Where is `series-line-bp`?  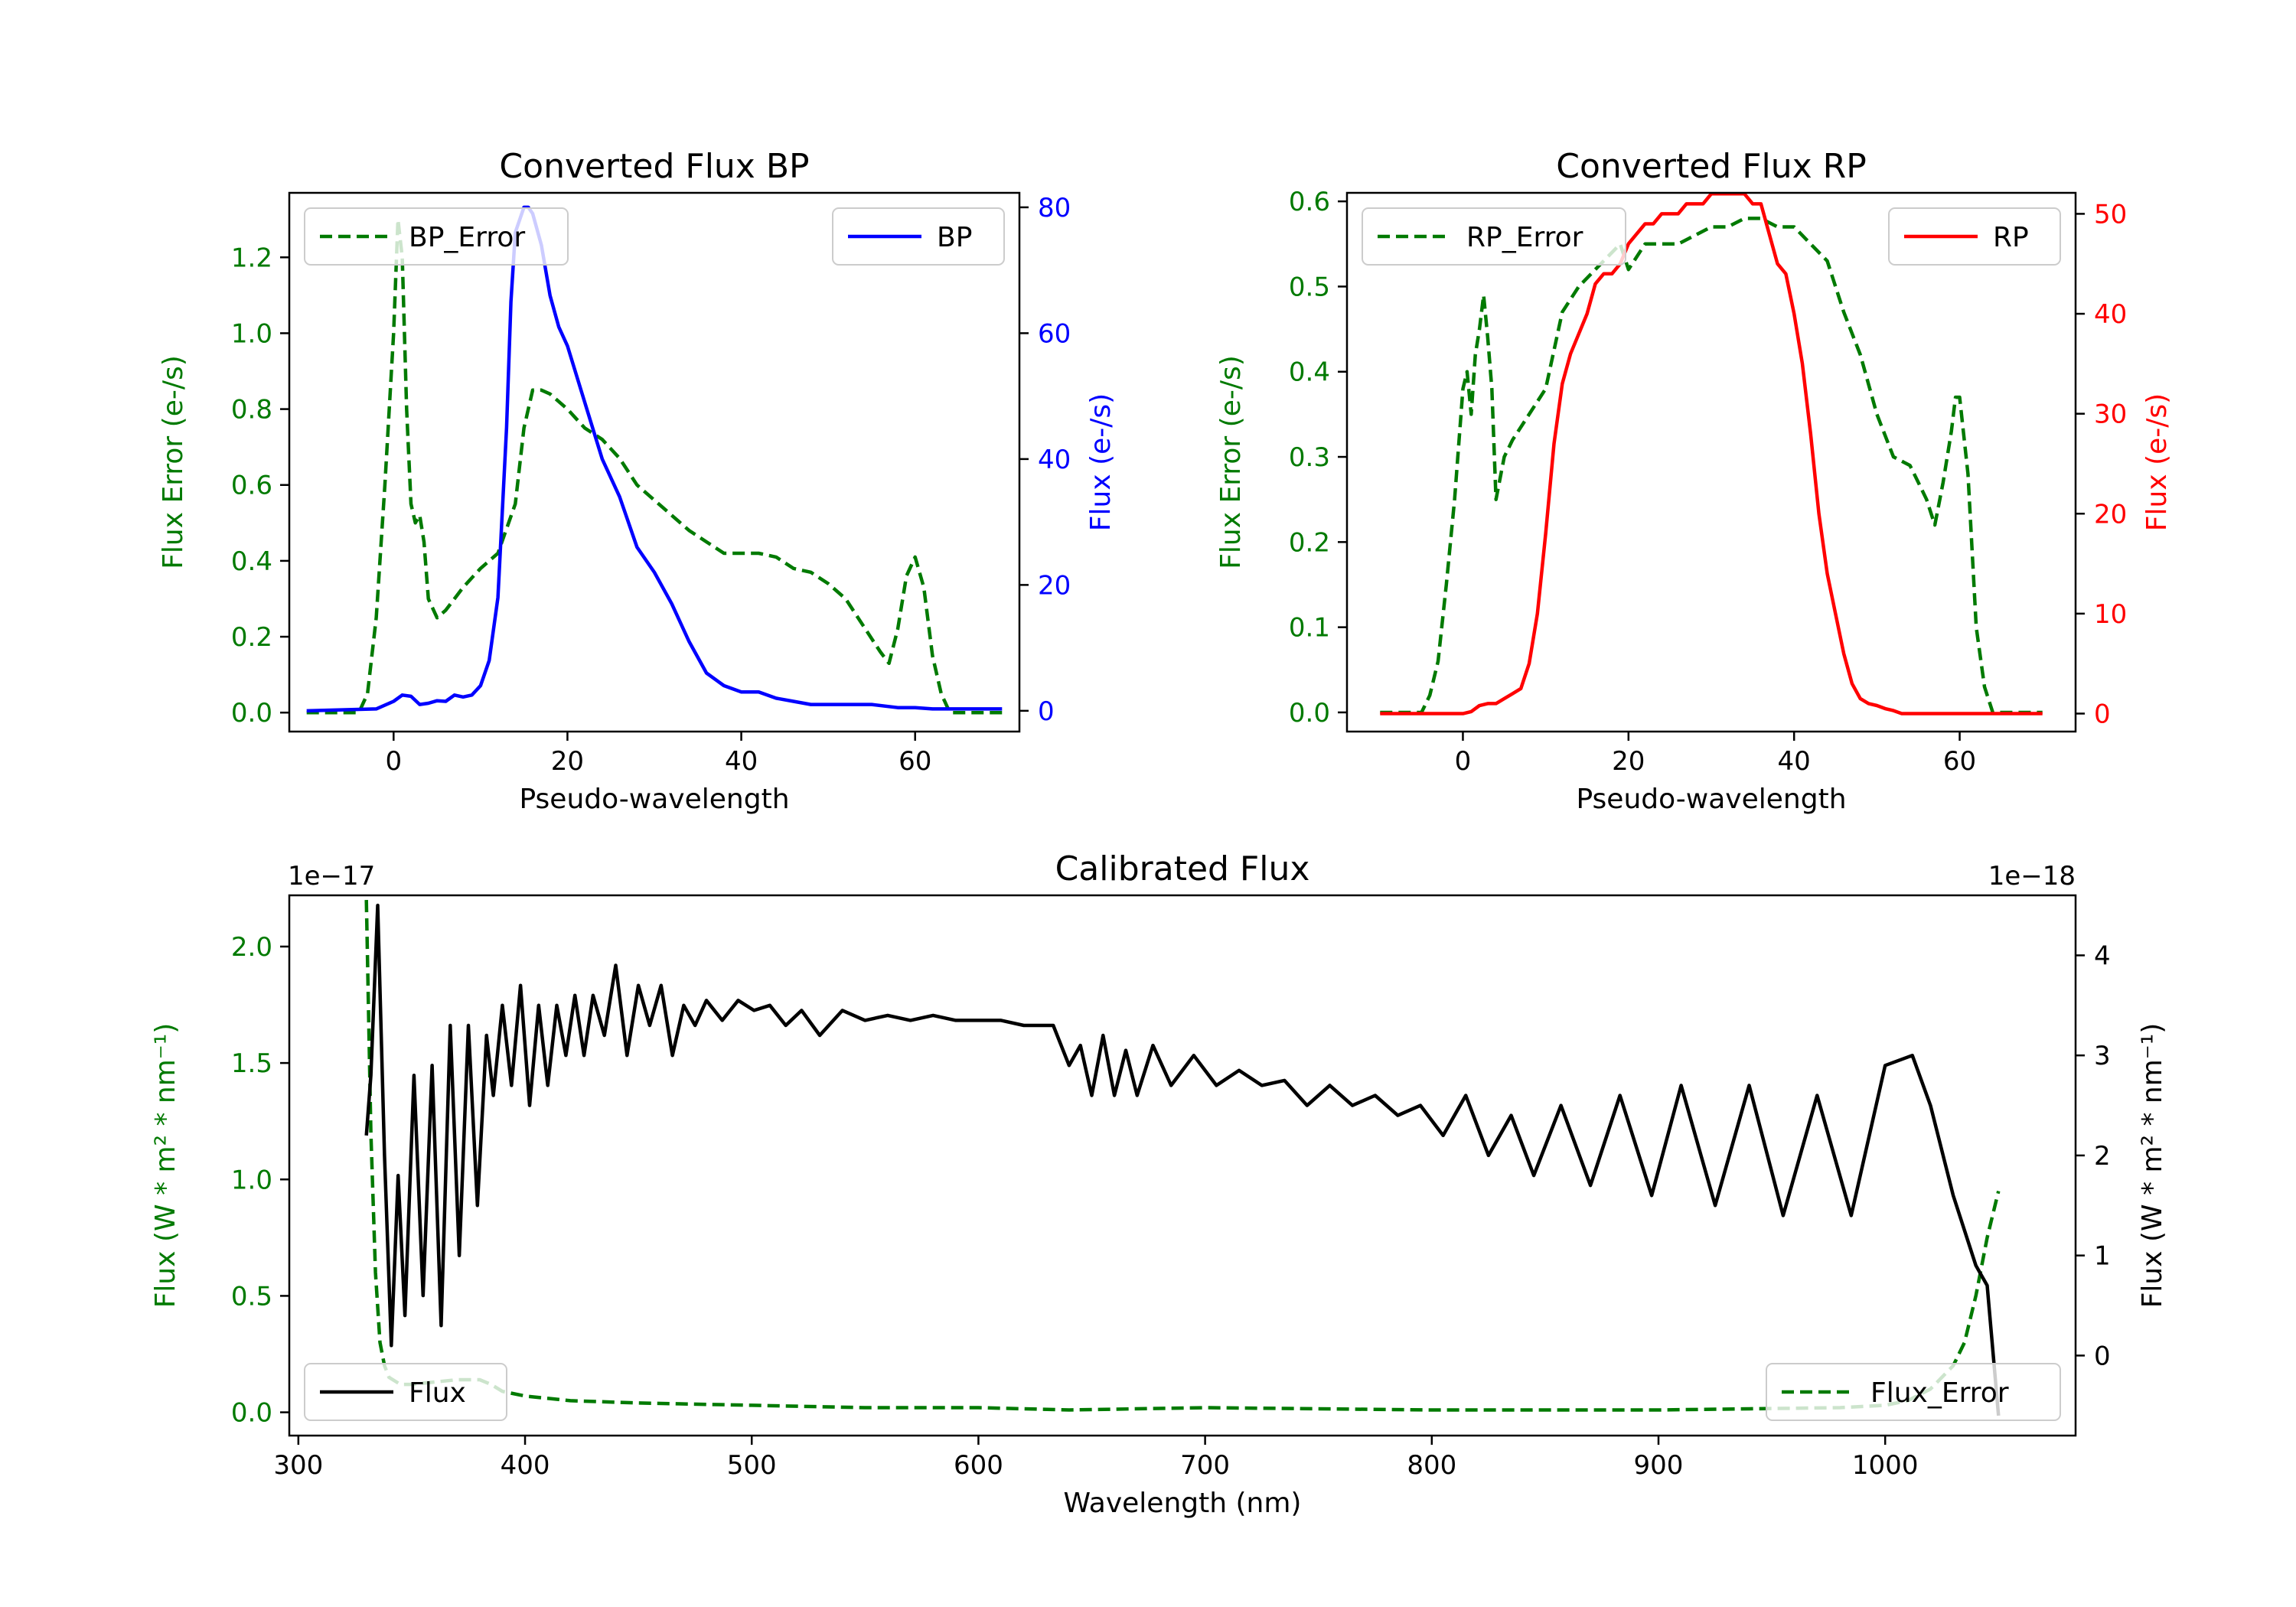 series-line-bp is located at coordinates (654, 459).